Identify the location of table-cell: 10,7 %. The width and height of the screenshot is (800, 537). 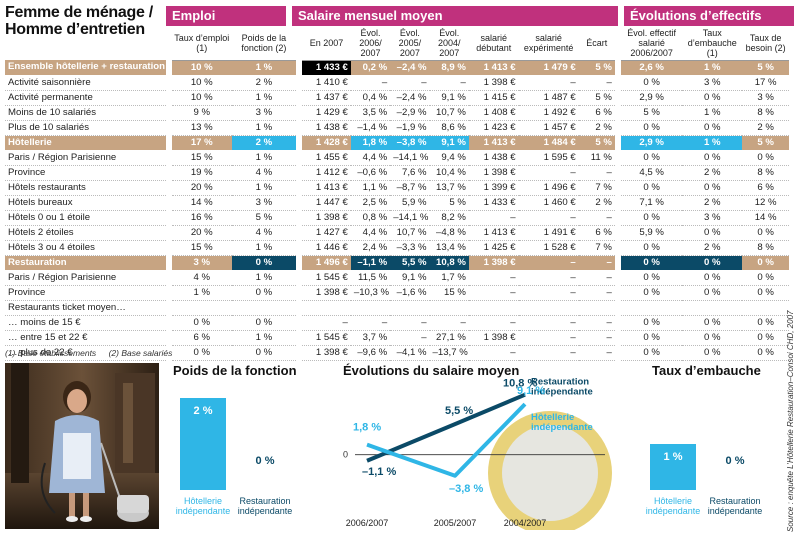
(449, 113).